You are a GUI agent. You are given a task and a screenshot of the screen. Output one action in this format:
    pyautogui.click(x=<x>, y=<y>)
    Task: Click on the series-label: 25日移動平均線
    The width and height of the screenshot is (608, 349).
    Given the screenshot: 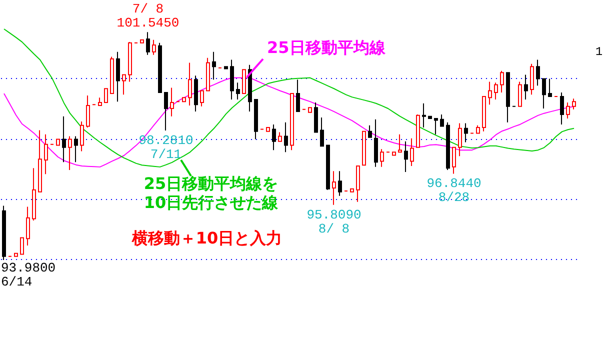 What is the action you would take?
    pyautogui.click(x=326, y=47)
    